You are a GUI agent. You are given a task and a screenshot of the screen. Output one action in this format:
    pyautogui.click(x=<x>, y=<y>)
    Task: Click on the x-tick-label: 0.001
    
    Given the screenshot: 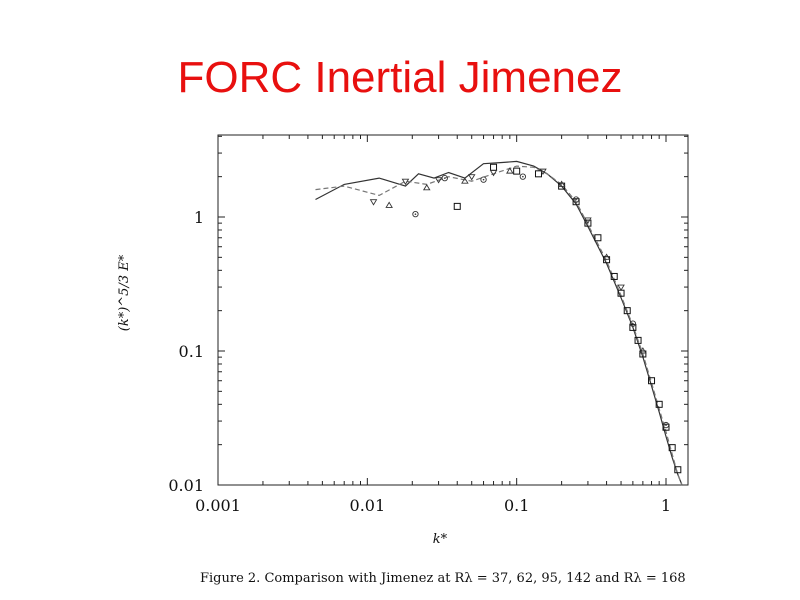 What is the action you would take?
    pyautogui.click(x=218, y=505)
    